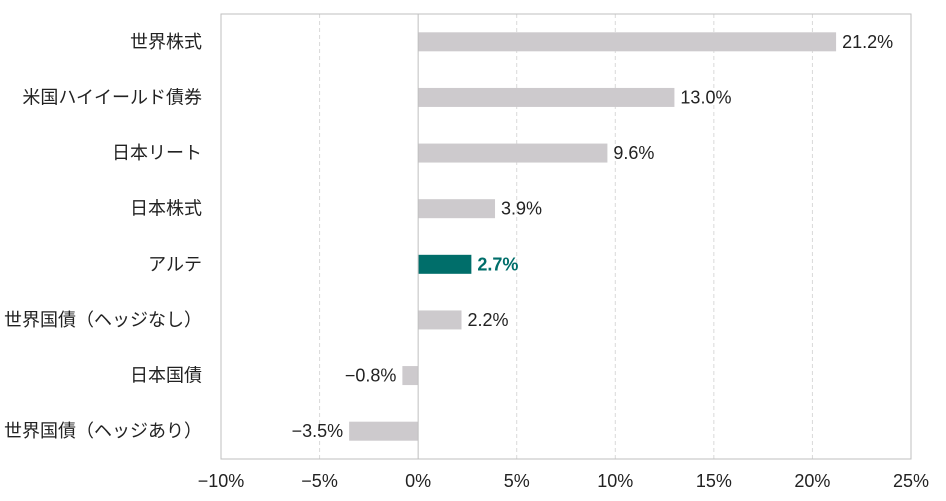 The height and width of the screenshot is (501, 946). Describe the element at coordinates (517, 481) in the screenshot. I see `x-tick-label: 5%` at that location.